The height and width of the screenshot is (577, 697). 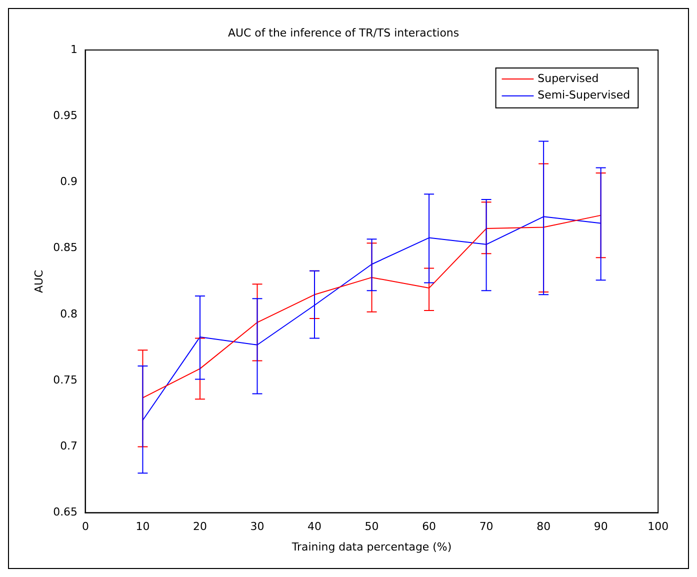 I want to click on x-tick-label: 70, so click(x=486, y=527).